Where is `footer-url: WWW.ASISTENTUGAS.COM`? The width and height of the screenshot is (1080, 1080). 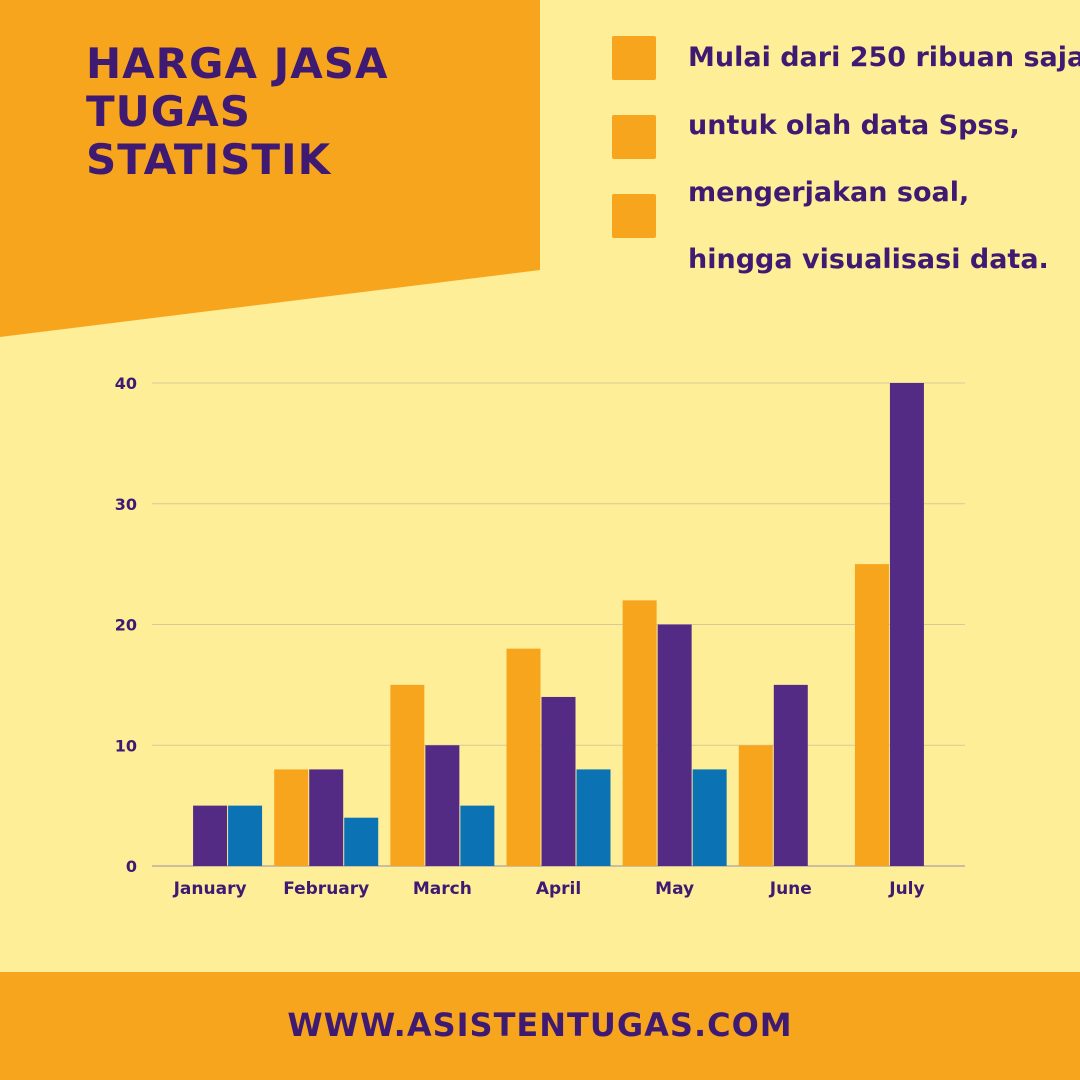 footer-url: WWW.ASISTENTUGAS.COM is located at coordinates (540, 1025).